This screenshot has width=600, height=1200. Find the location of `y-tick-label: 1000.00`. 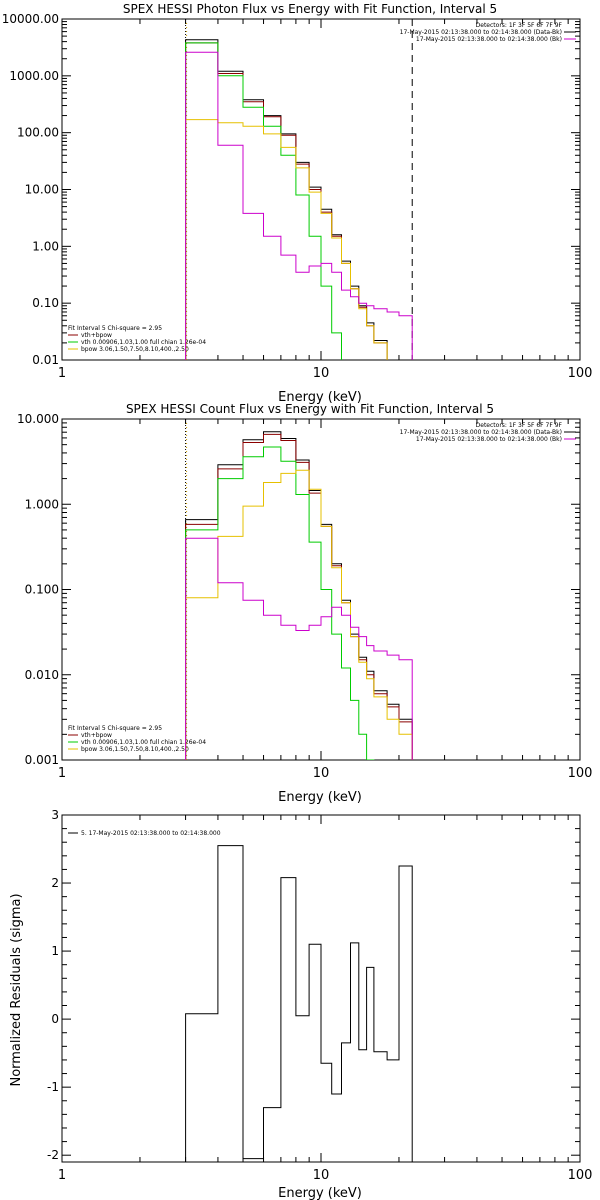

y-tick-label: 1000.00 is located at coordinates (34, 76).